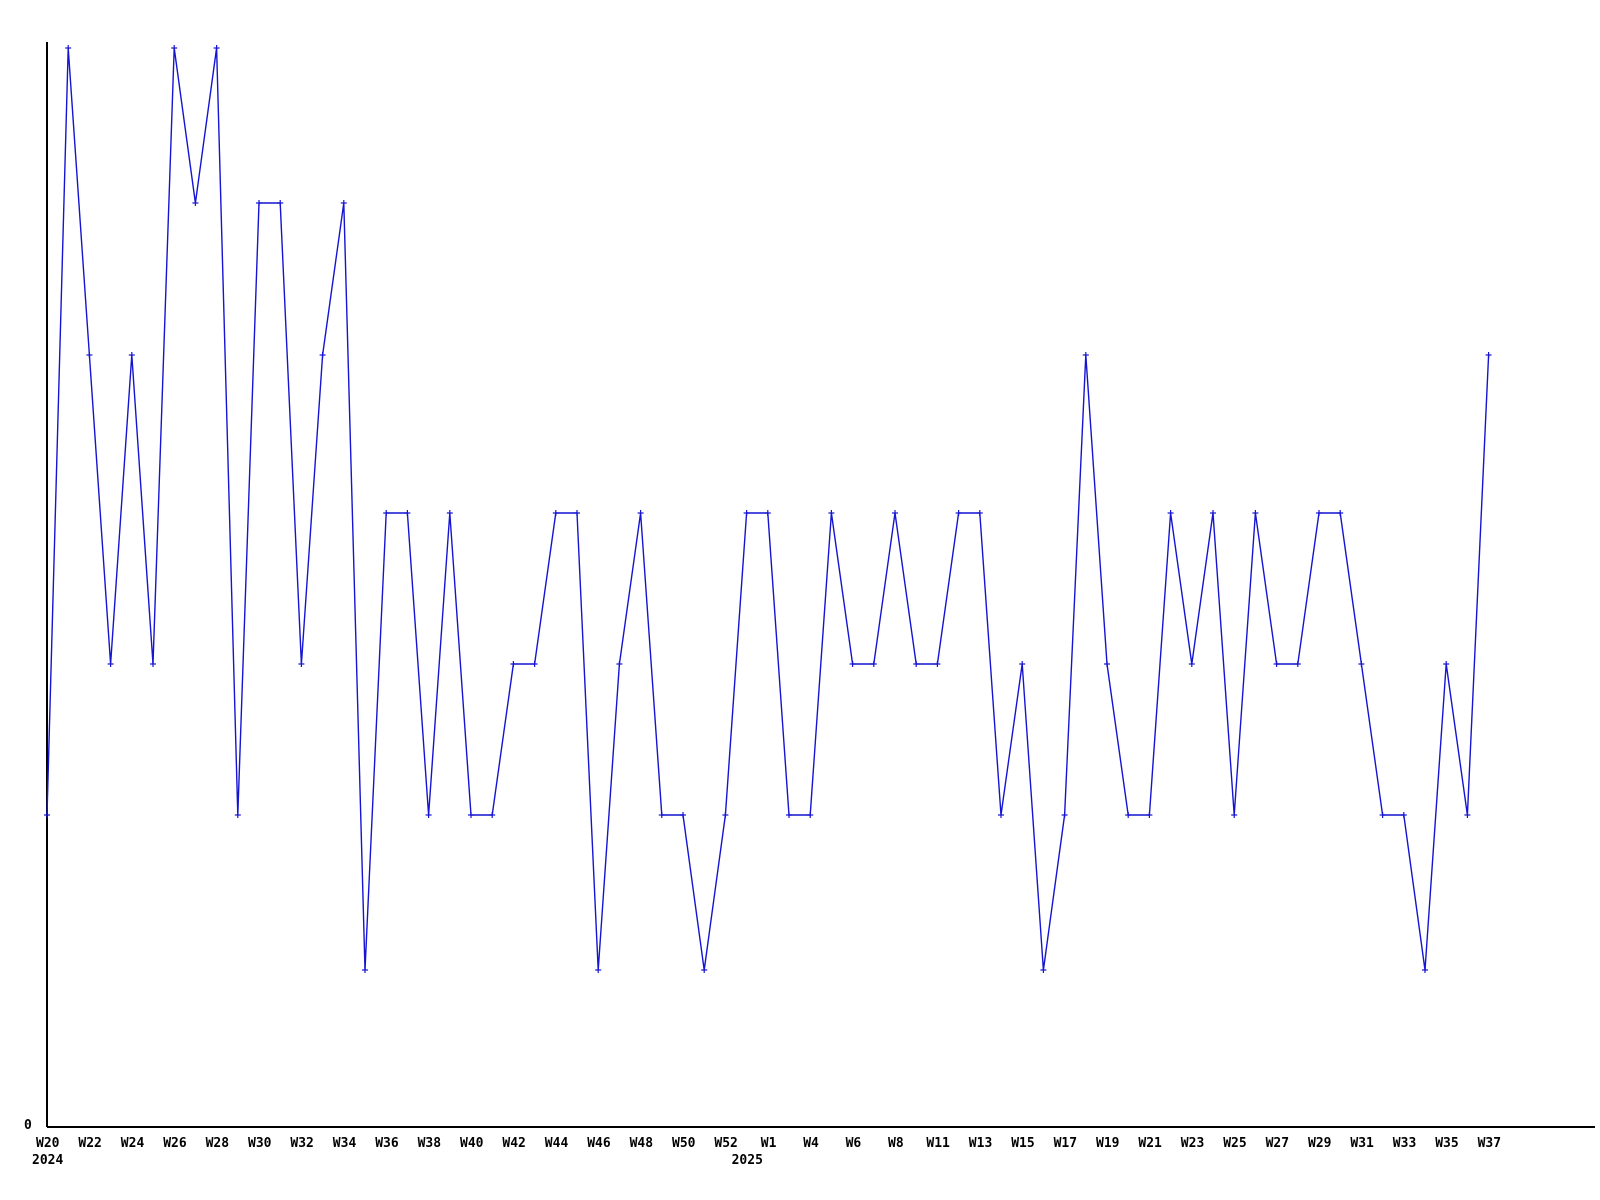 This screenshot has width=1600, height=1200. Describe the element at coordinates (387, 1143) in the screenshot. I see `x-axis-tick-label: W36` at that location.